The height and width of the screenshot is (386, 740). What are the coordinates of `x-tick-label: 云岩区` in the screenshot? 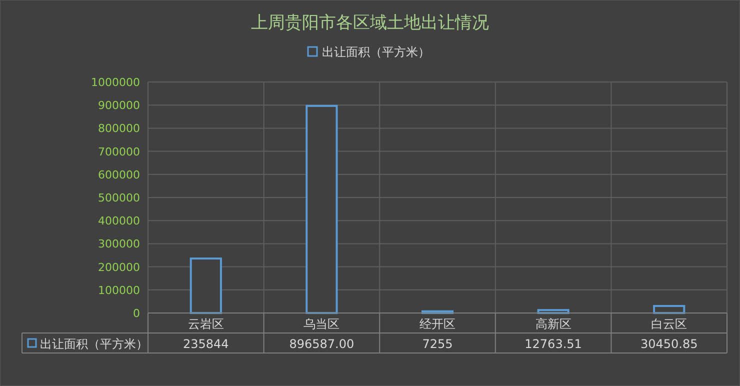 It's located at (206, 324).